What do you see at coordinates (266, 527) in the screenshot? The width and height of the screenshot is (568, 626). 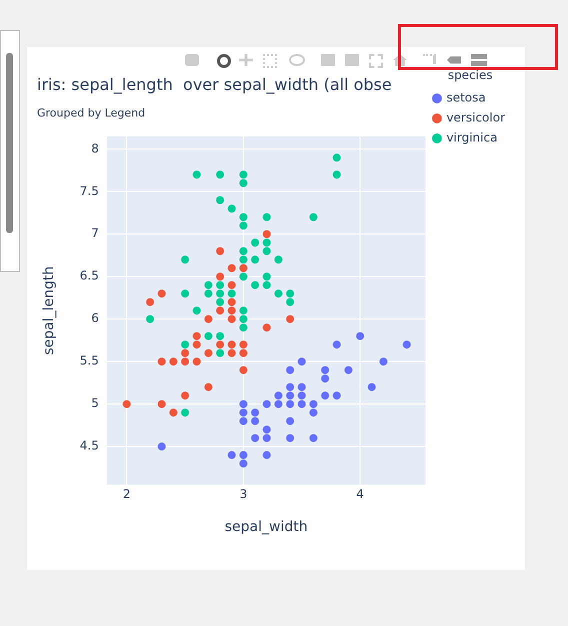 I see `x-axis-title: sepal_width` at bounding box center [266, 527].